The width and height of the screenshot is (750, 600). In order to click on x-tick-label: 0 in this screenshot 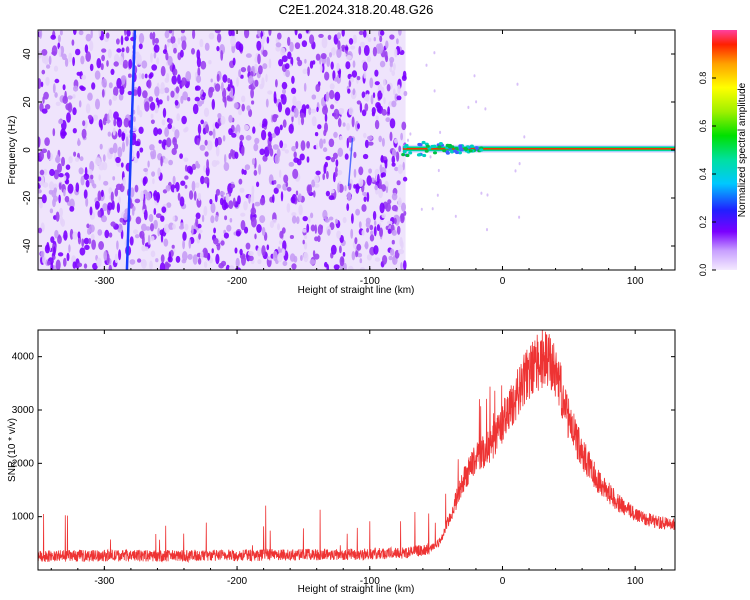, I will do `click(503, 281)`.